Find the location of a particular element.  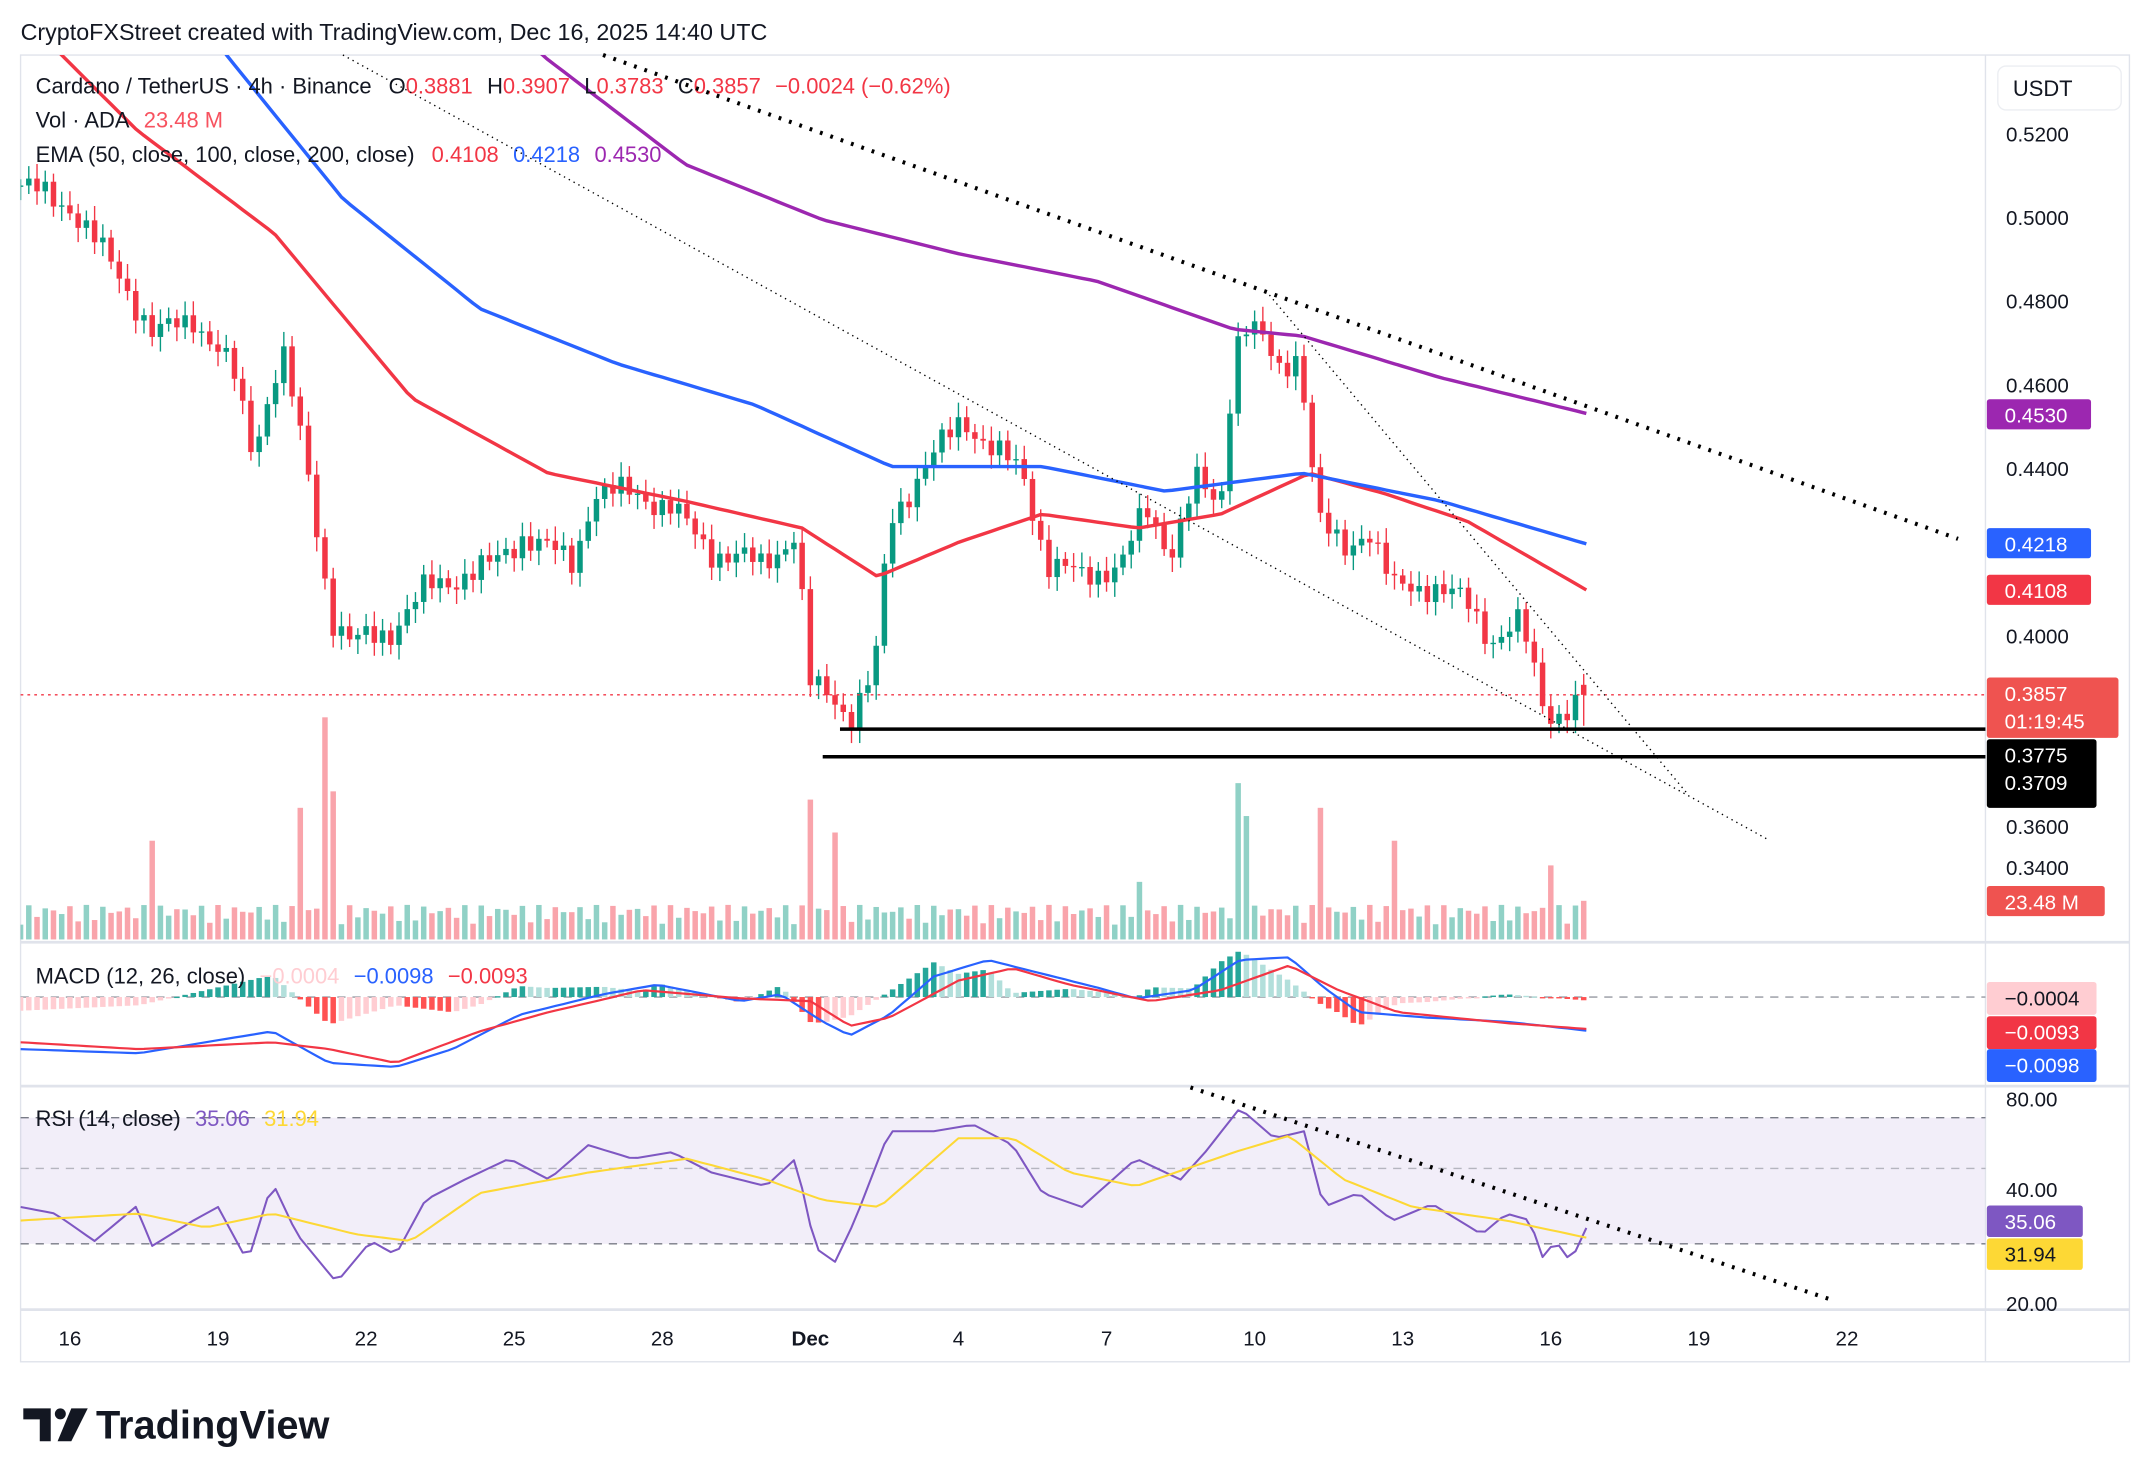

symbol-label: Cardano / TetherUS · 4h · Binance is located at coordinates (204, 85).